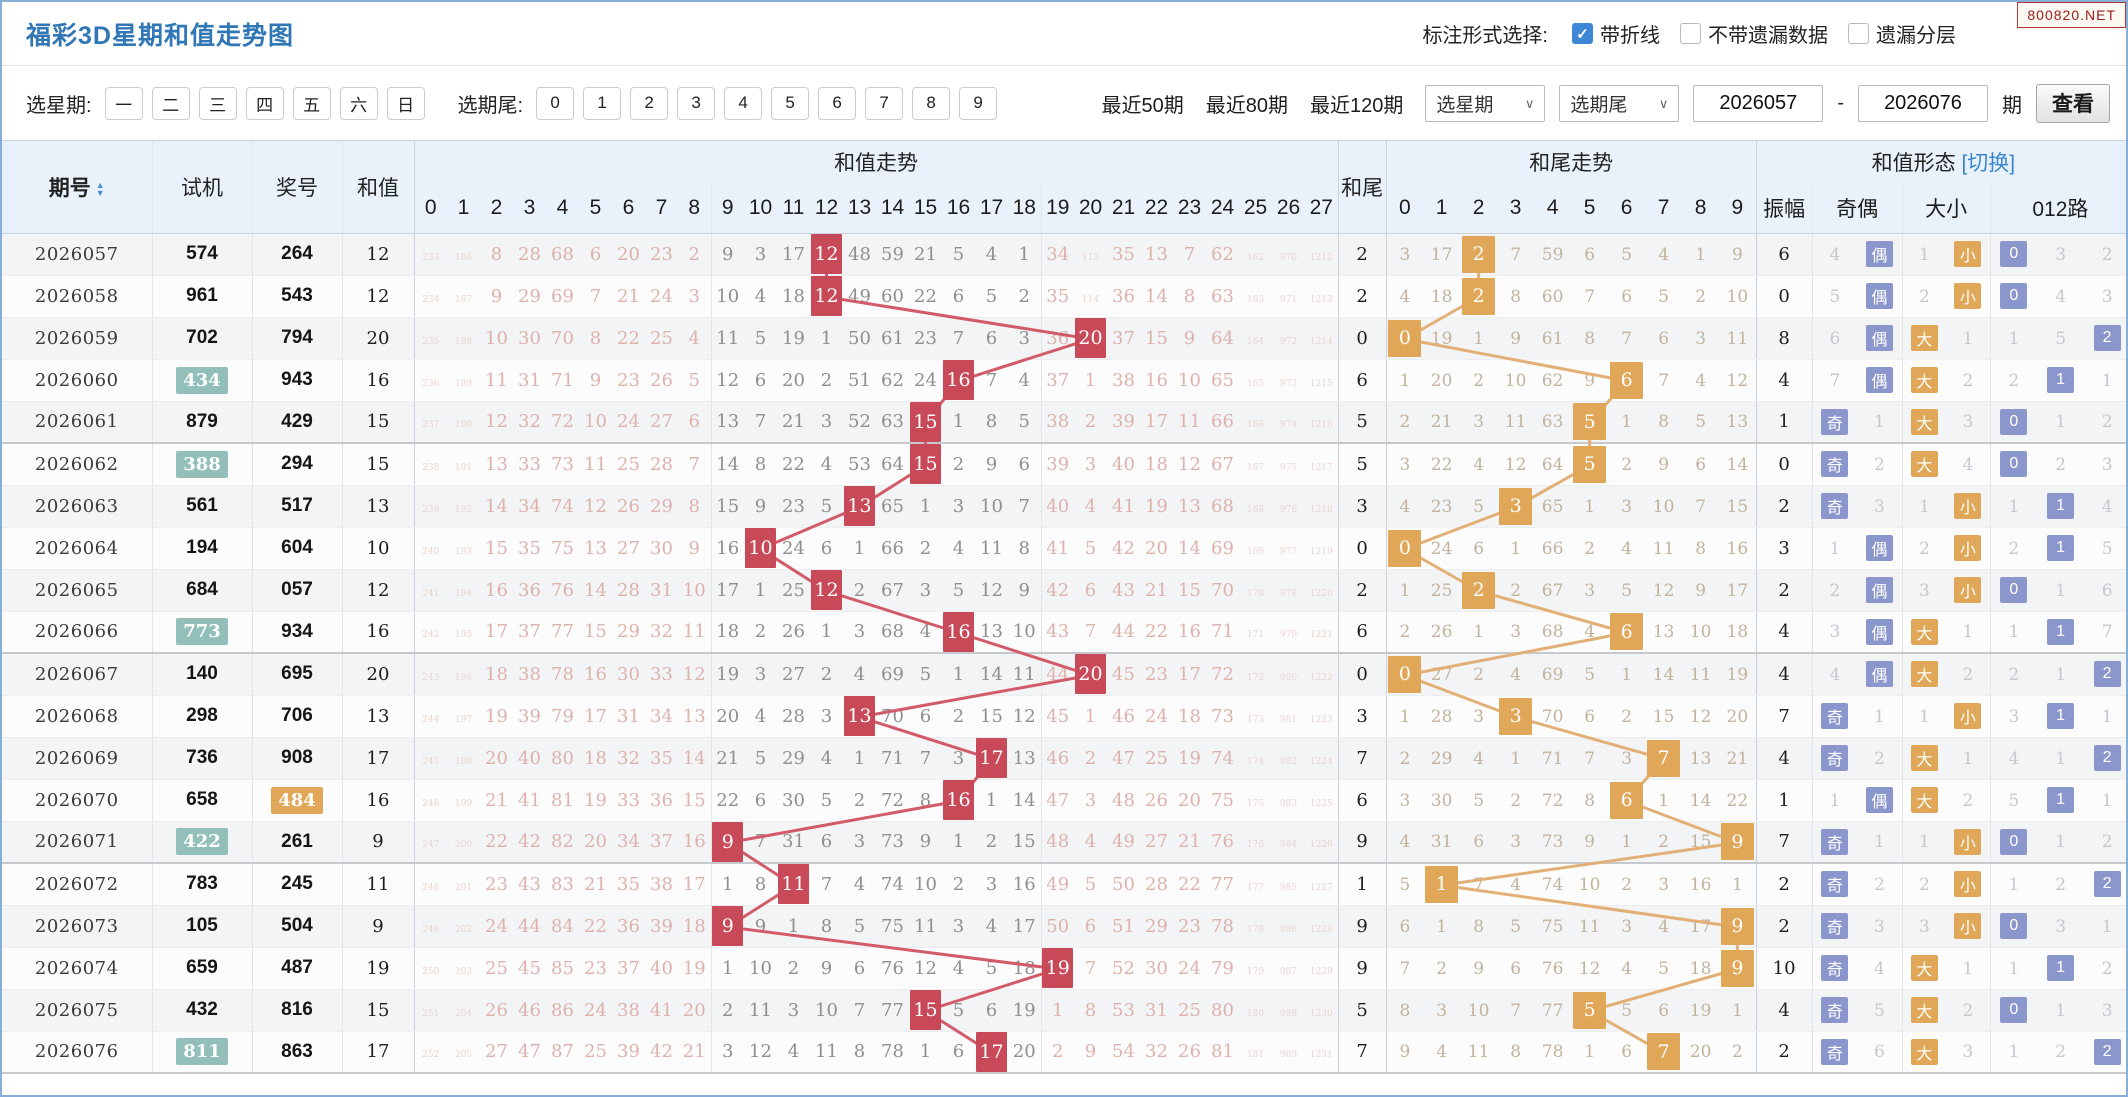 This screenshot has width=2128, height=1097. Describe the element at coordinates (1356, 105) in the screenshot. I see `recent-range-link: 最近120期` at that location.